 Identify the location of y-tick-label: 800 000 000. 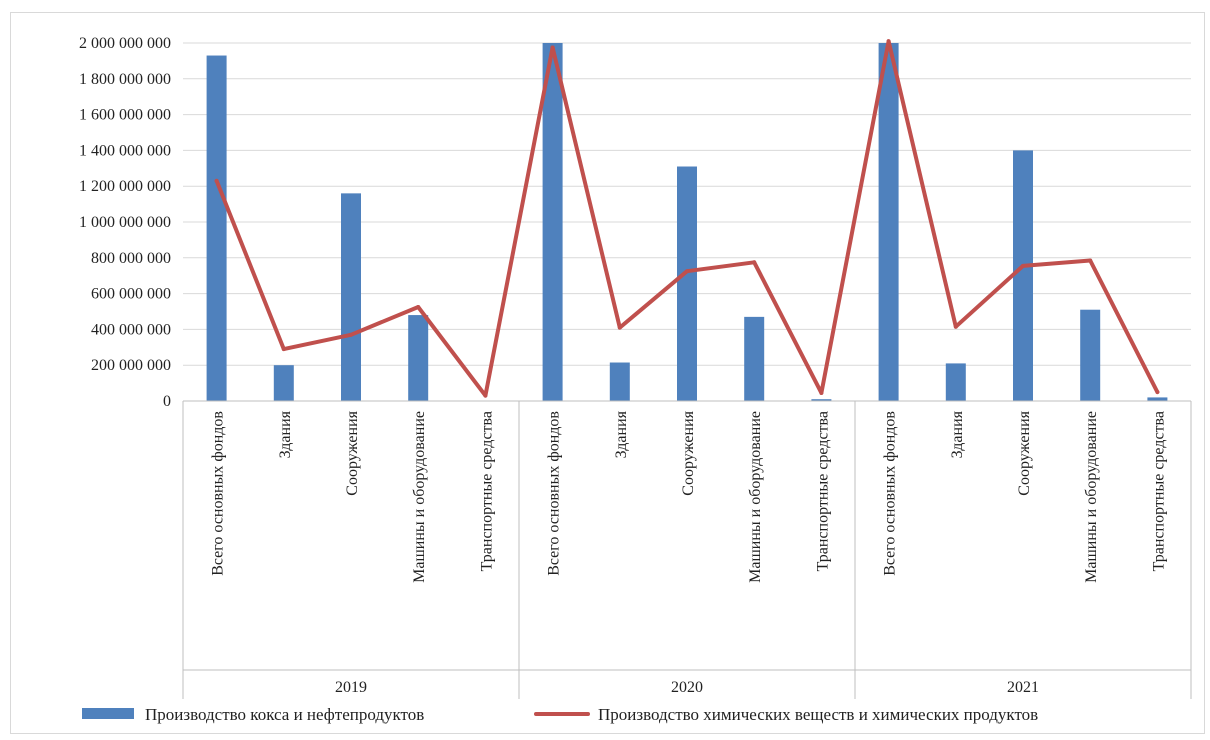
(131, 258).